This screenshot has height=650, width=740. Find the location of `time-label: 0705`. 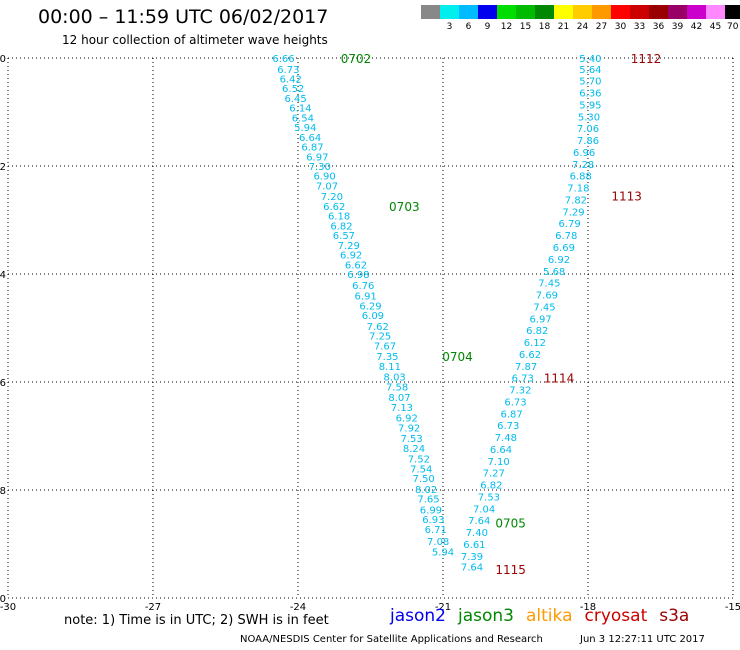

time-label: 0705 is located at coordinates (510, 523).